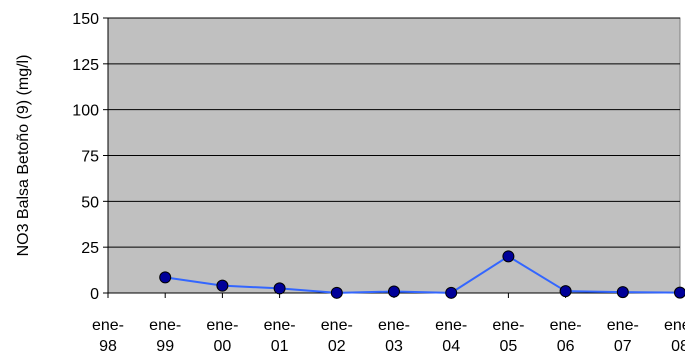 Image resolution: width=685 pixels, height=356 pixels. What do you see at coordinates (90, 202) in the screenshot?
I see `y-tick-label: 50` at bounding box center [90, 202].